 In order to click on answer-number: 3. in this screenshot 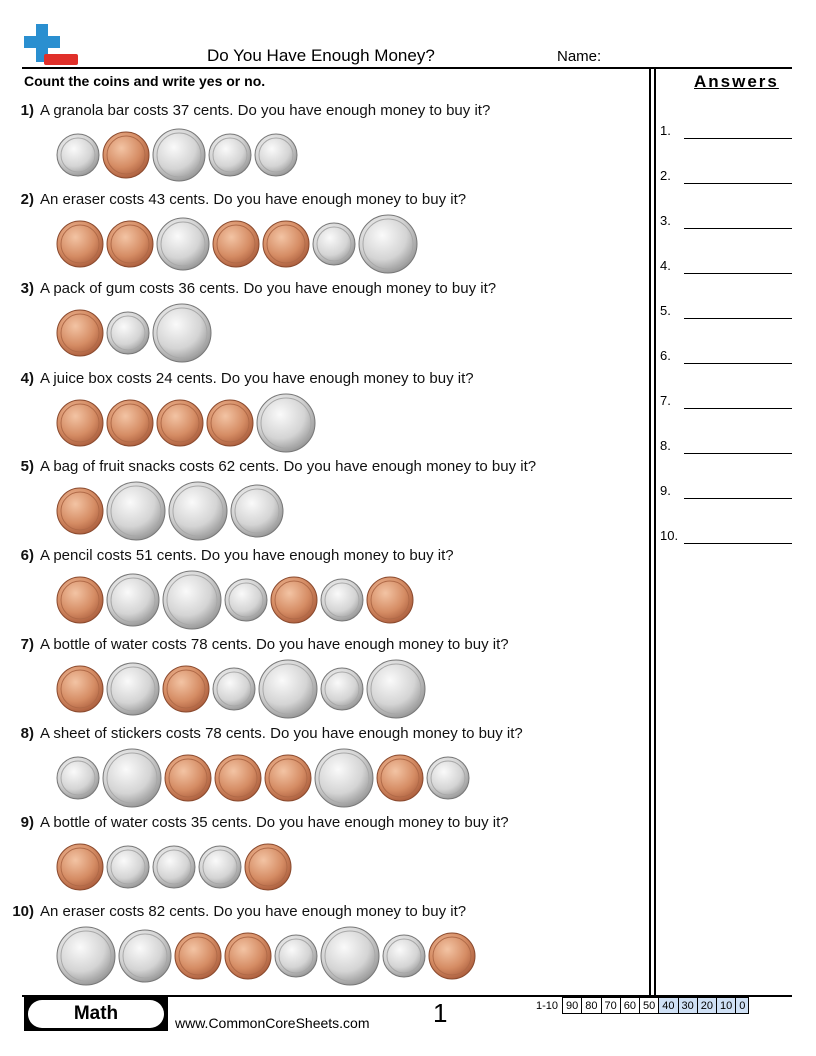, I will do `click(665, 220)`.